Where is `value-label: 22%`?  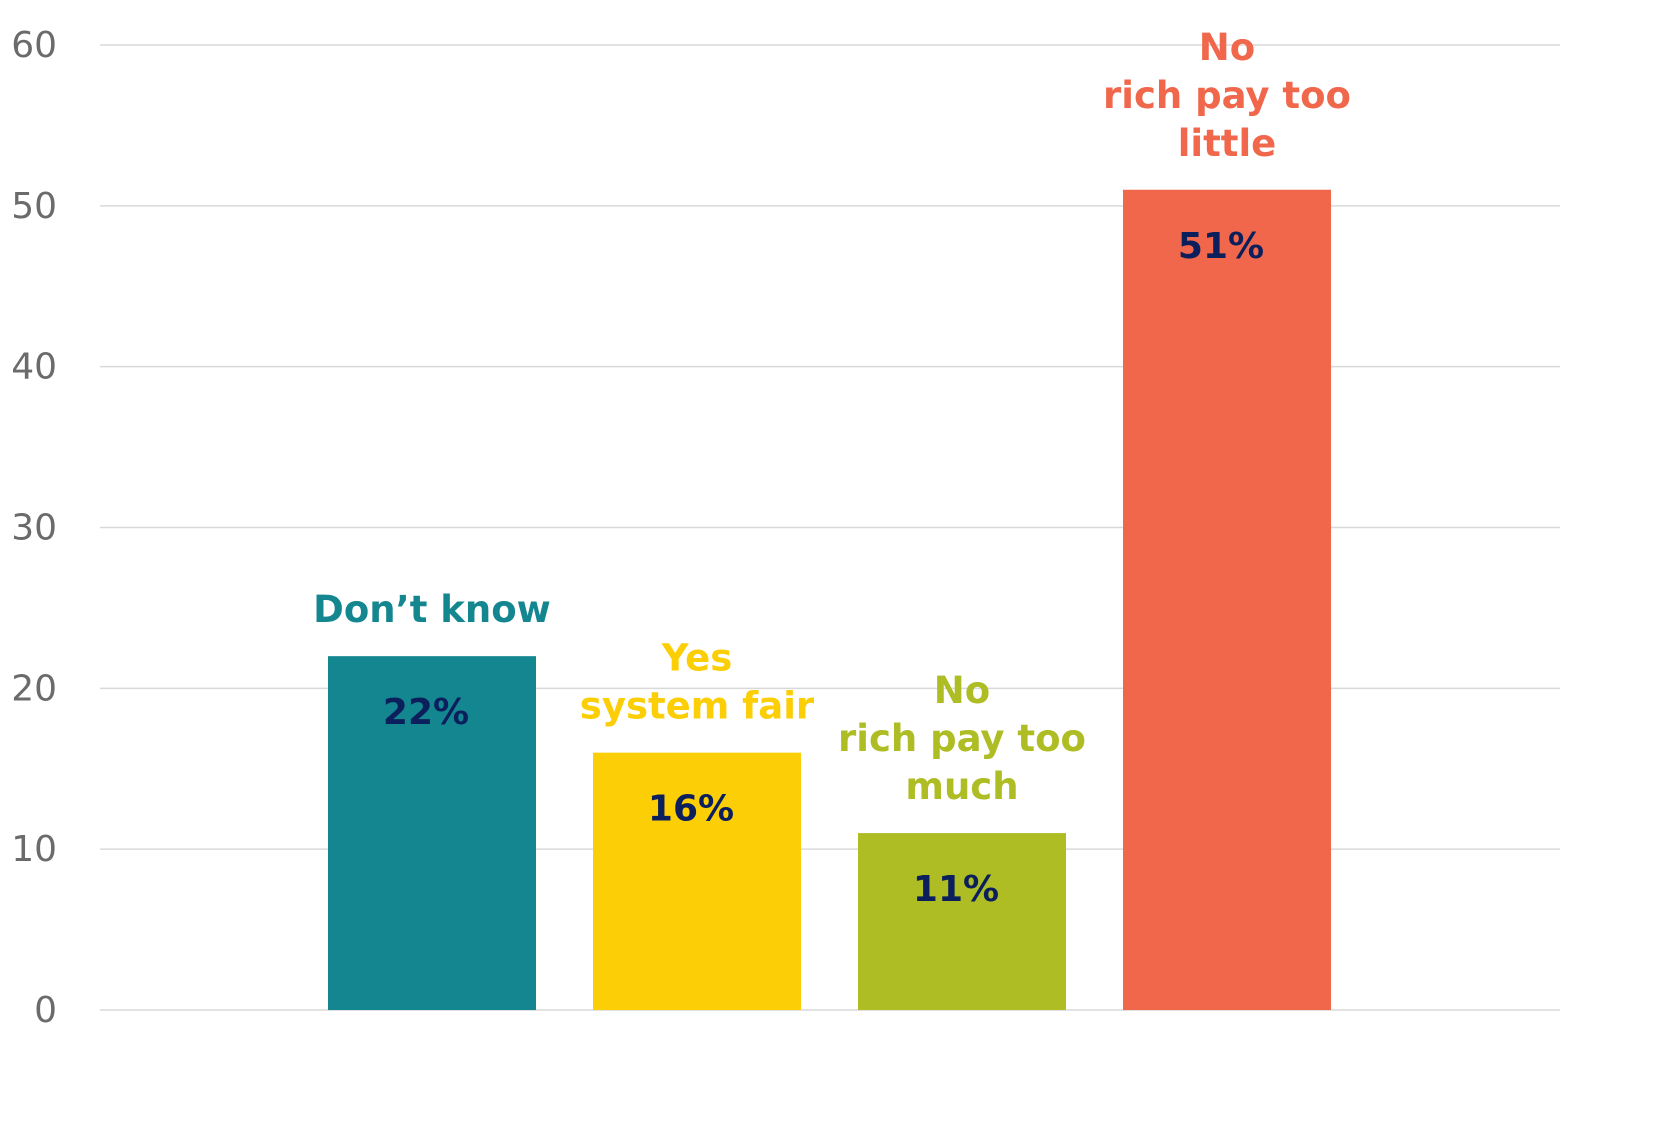 value-label: 22% is located at coordinates (426, 712).